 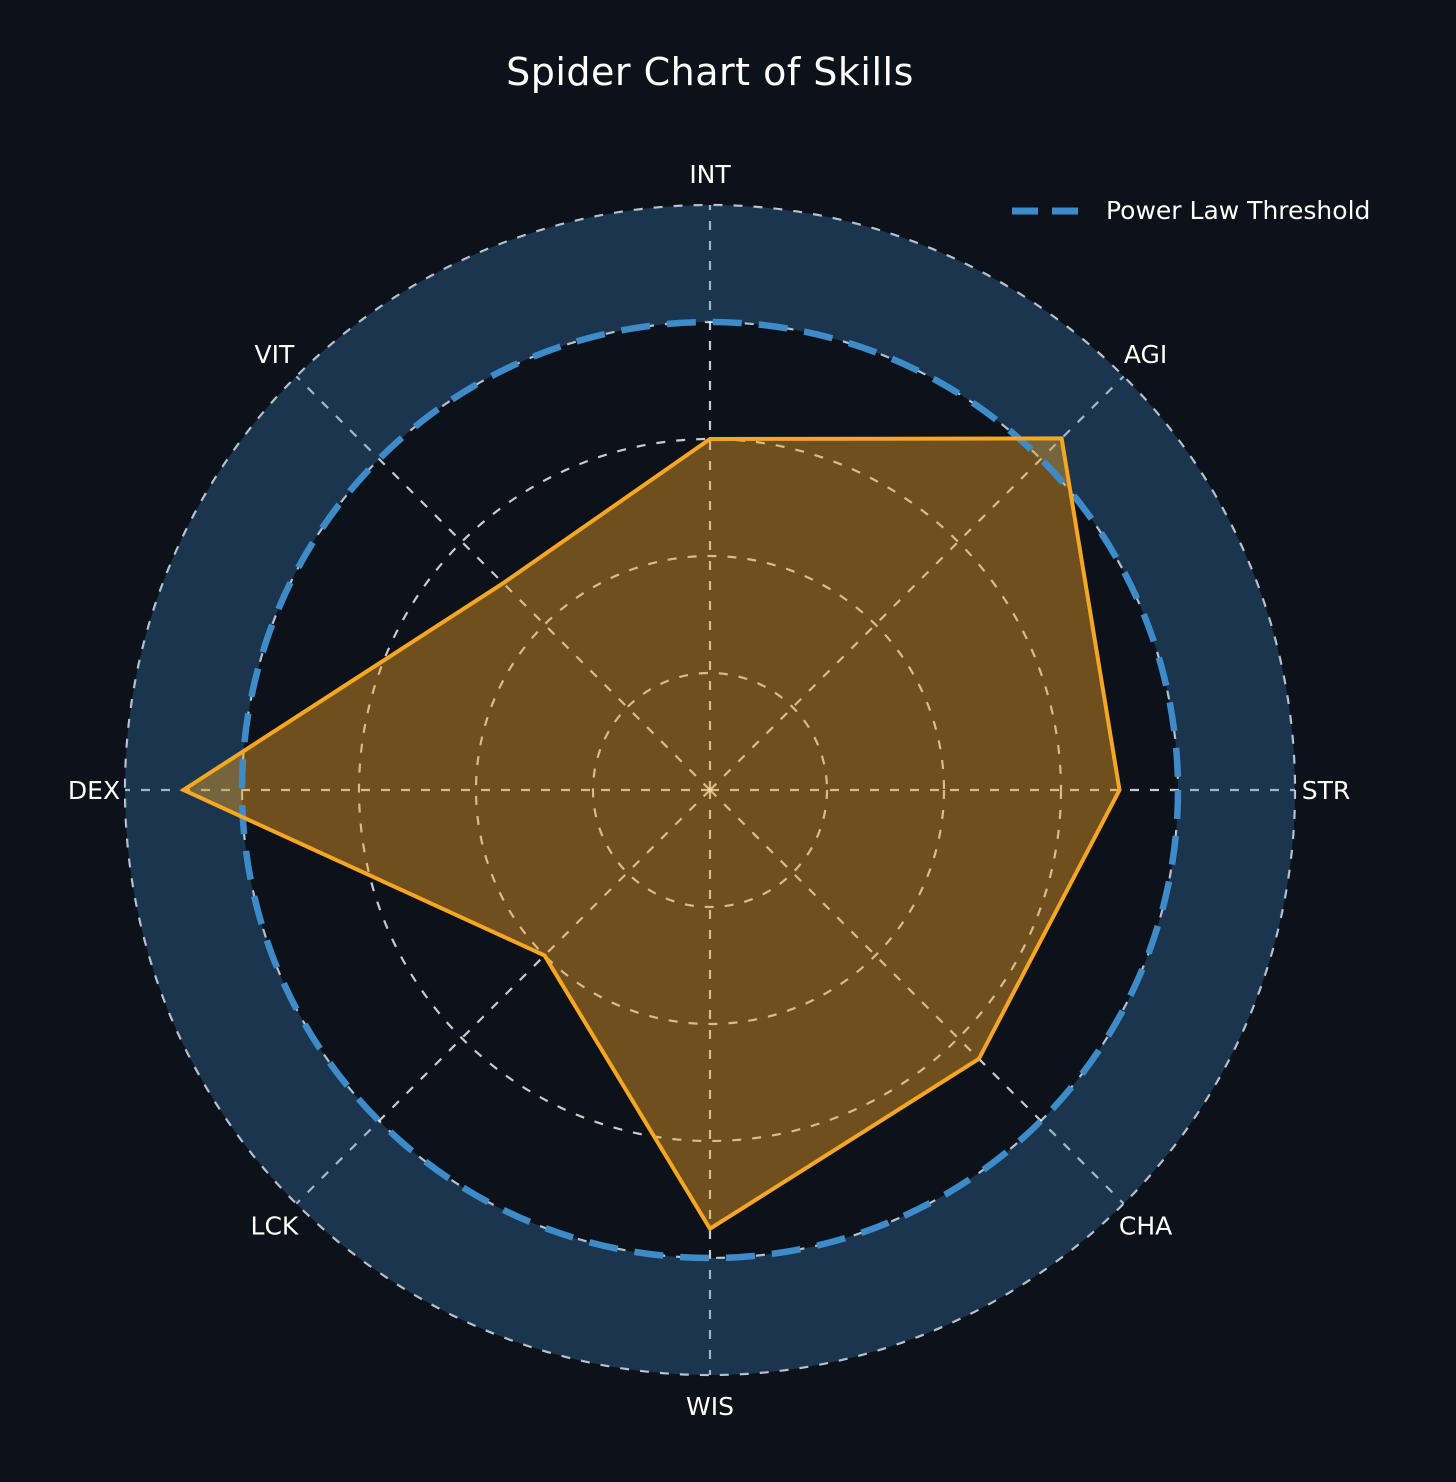 I want to click on axis-label-cha: CHA, so click(x=1145, y=1225).